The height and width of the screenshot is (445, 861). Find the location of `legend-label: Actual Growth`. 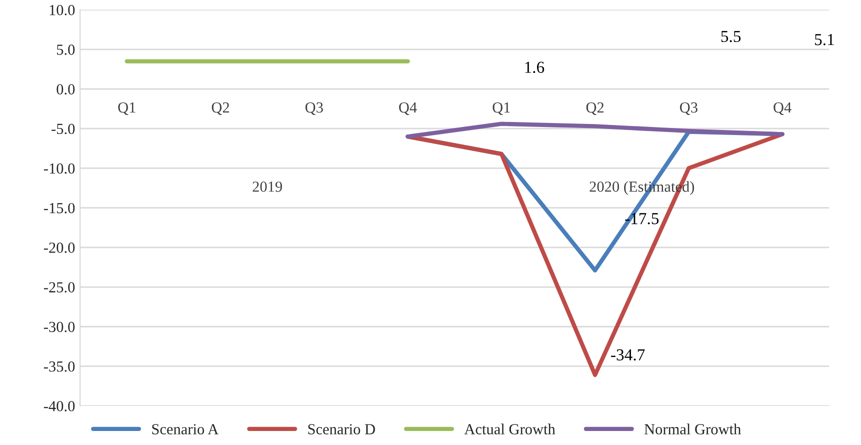

legend-label: Actual Growth is located at coordinates (510, 429).